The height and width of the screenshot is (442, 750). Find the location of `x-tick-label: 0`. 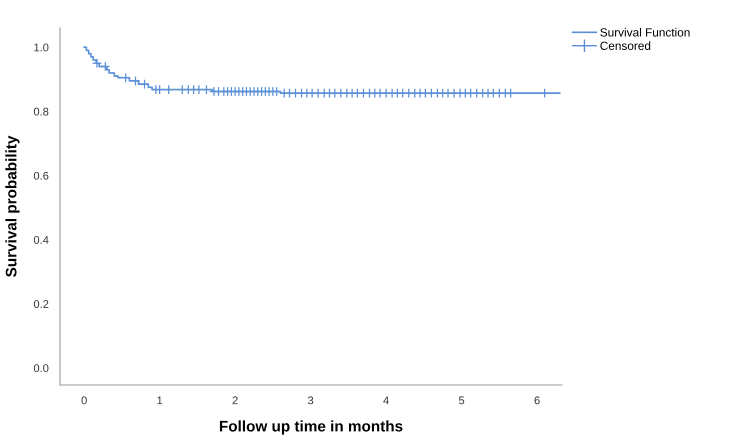

x-tick-label: 0 is located at coordinates (84, 400).